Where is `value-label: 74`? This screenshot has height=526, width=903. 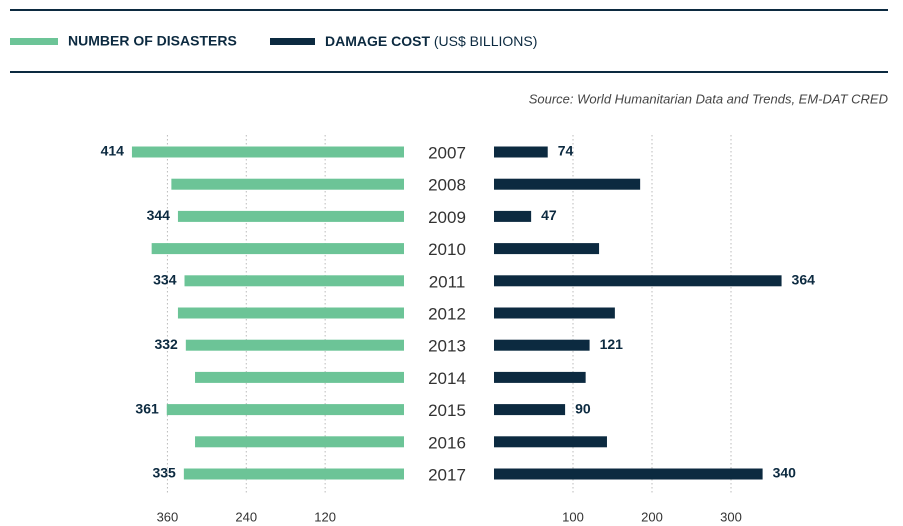
value-label: 74 is located at coordinates (566, 151).